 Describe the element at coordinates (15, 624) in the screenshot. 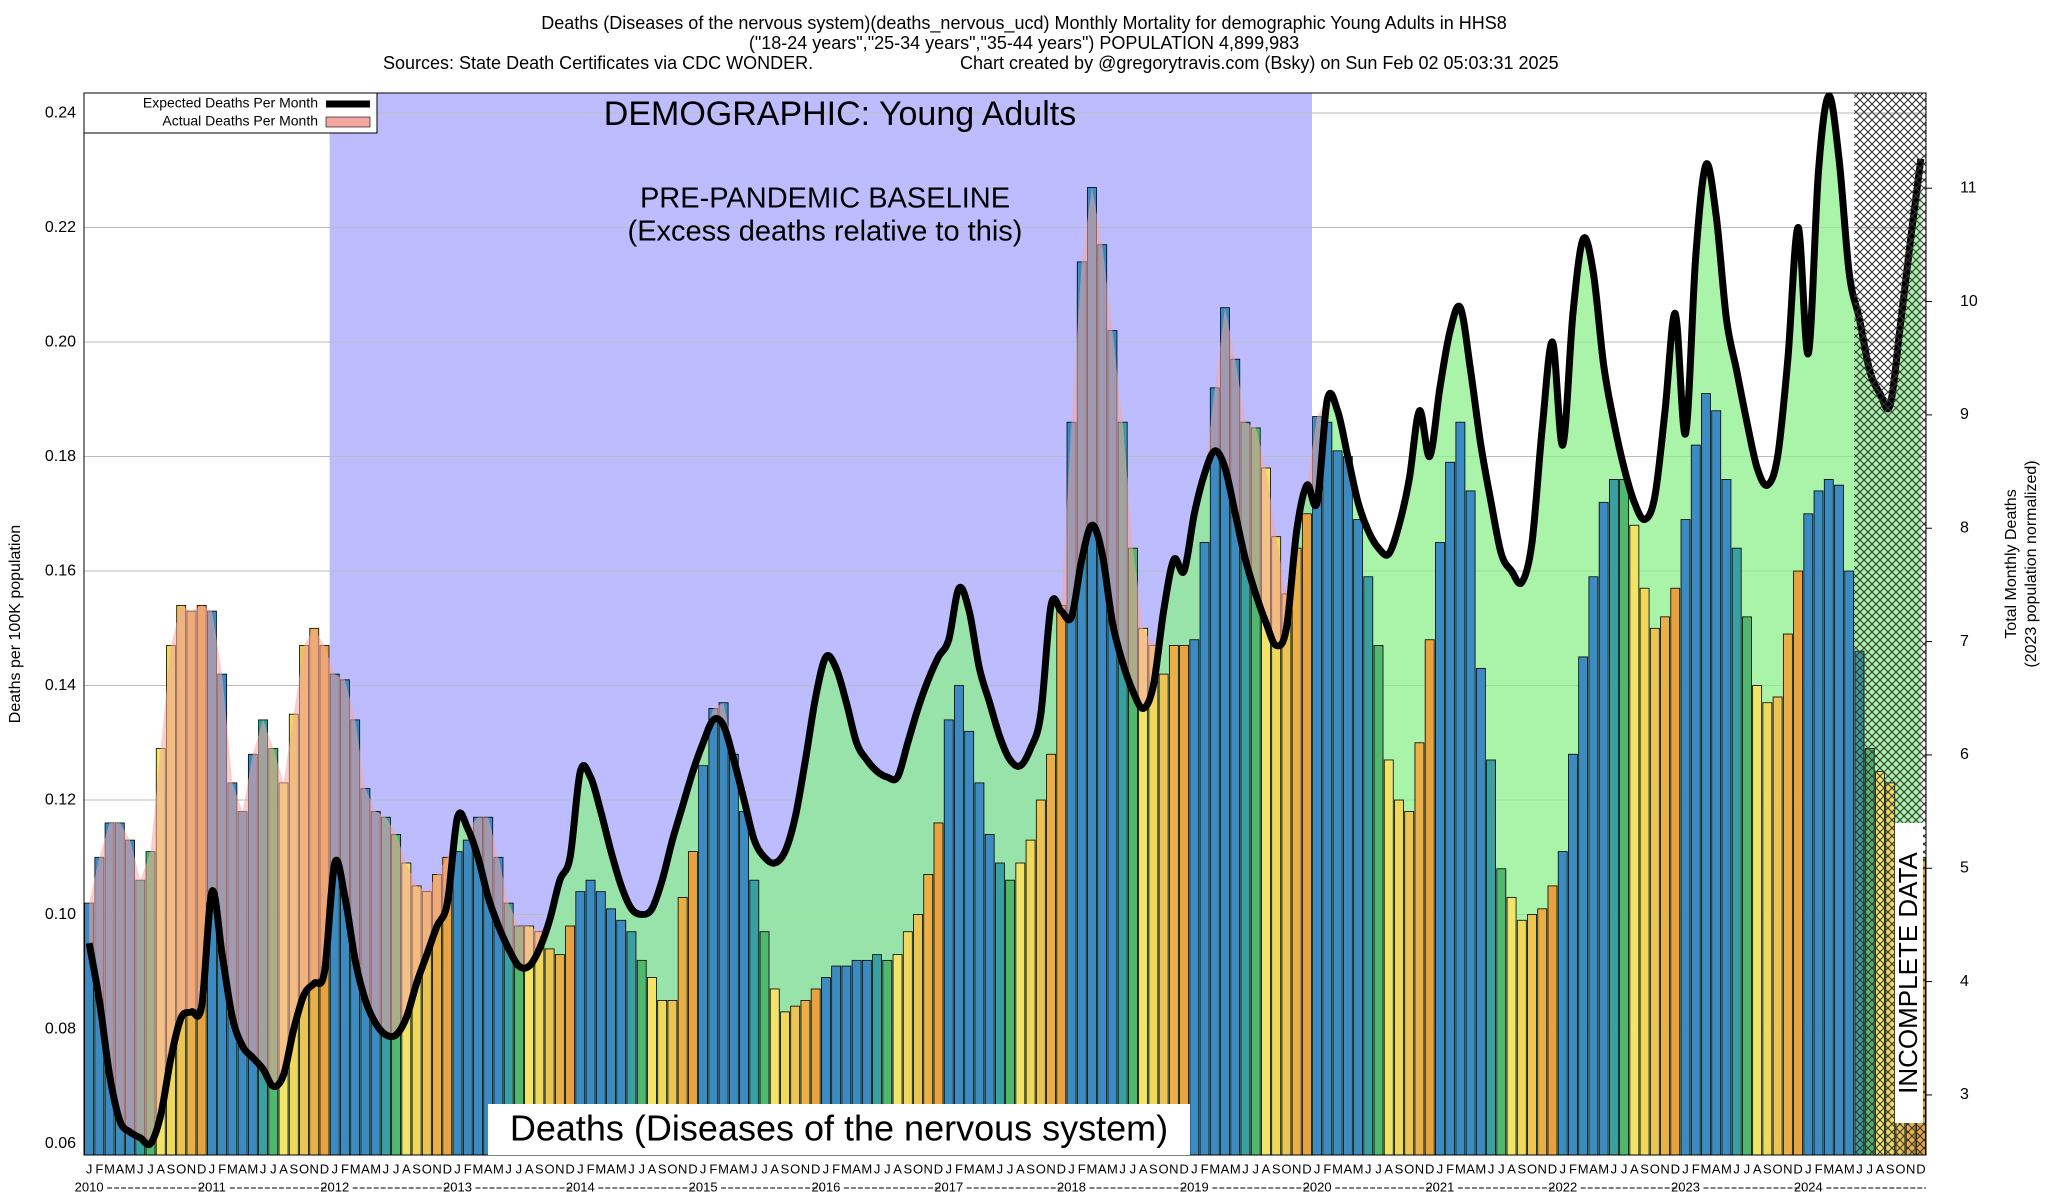

I see `y-axis-label: Deaths per 100K population` at that location.